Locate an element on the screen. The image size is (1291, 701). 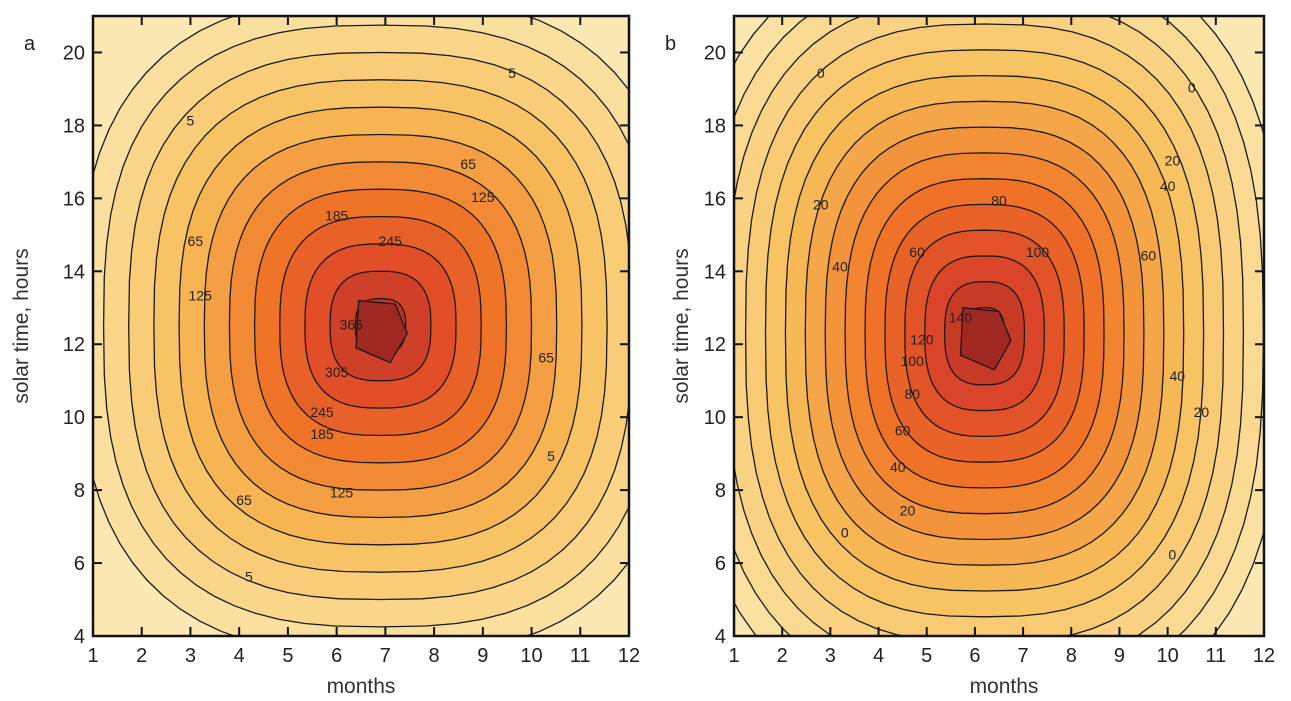
x-tick-label-a: 6 is located at coordinates (336, 656).